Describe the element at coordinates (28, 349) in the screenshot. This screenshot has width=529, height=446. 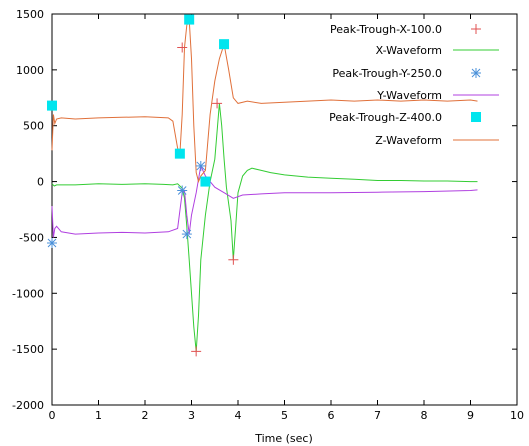
I see `y-tick-label: -1500` at that location.